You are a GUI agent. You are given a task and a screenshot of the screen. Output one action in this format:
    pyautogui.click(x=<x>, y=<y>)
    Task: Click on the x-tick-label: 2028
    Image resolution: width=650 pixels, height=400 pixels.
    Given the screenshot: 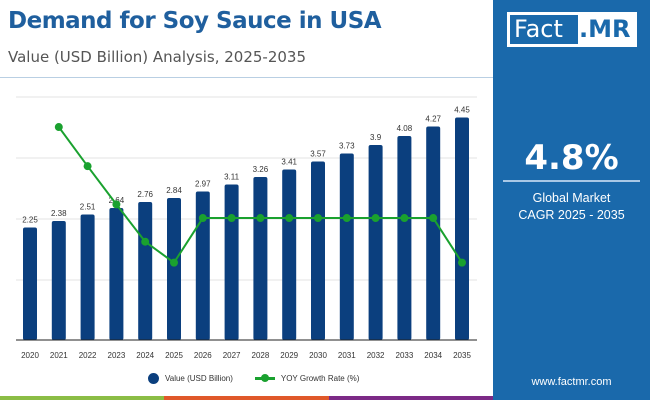 What is the action you would take?
    pyautogui.click(x=261, y=355)
    